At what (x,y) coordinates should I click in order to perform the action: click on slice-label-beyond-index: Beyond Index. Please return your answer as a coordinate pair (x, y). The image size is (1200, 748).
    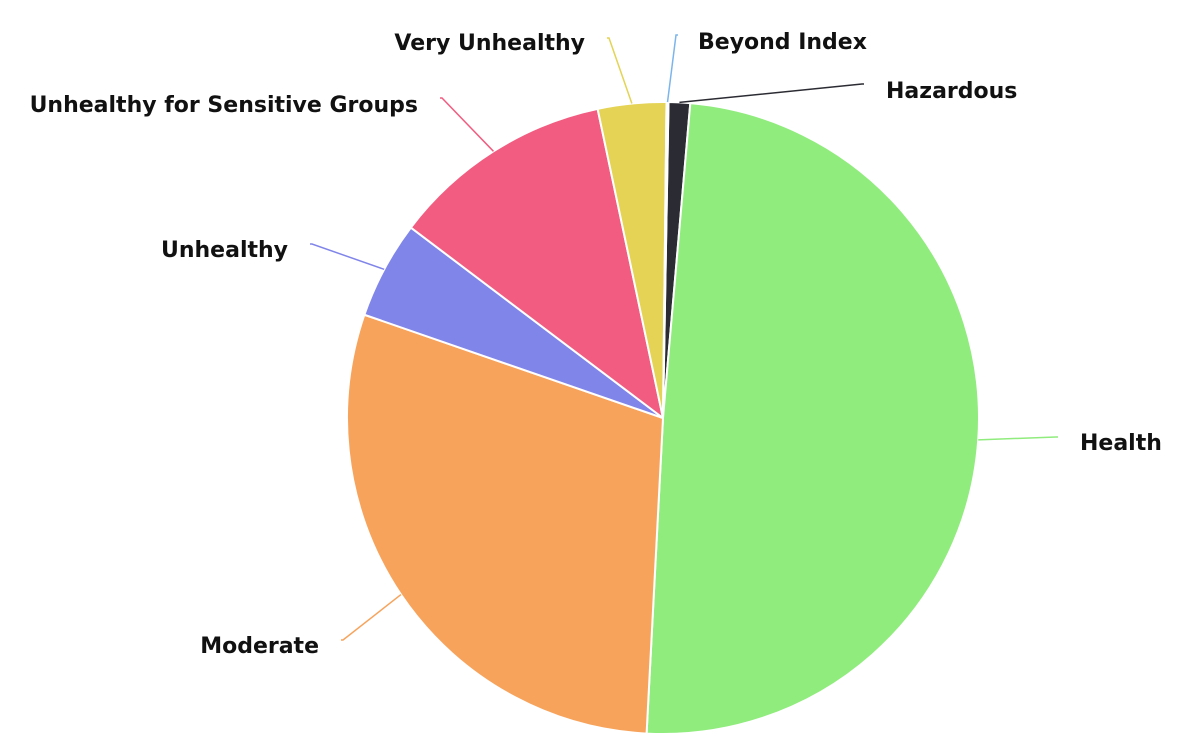
    Looking at the image, I should click on (782, 42).